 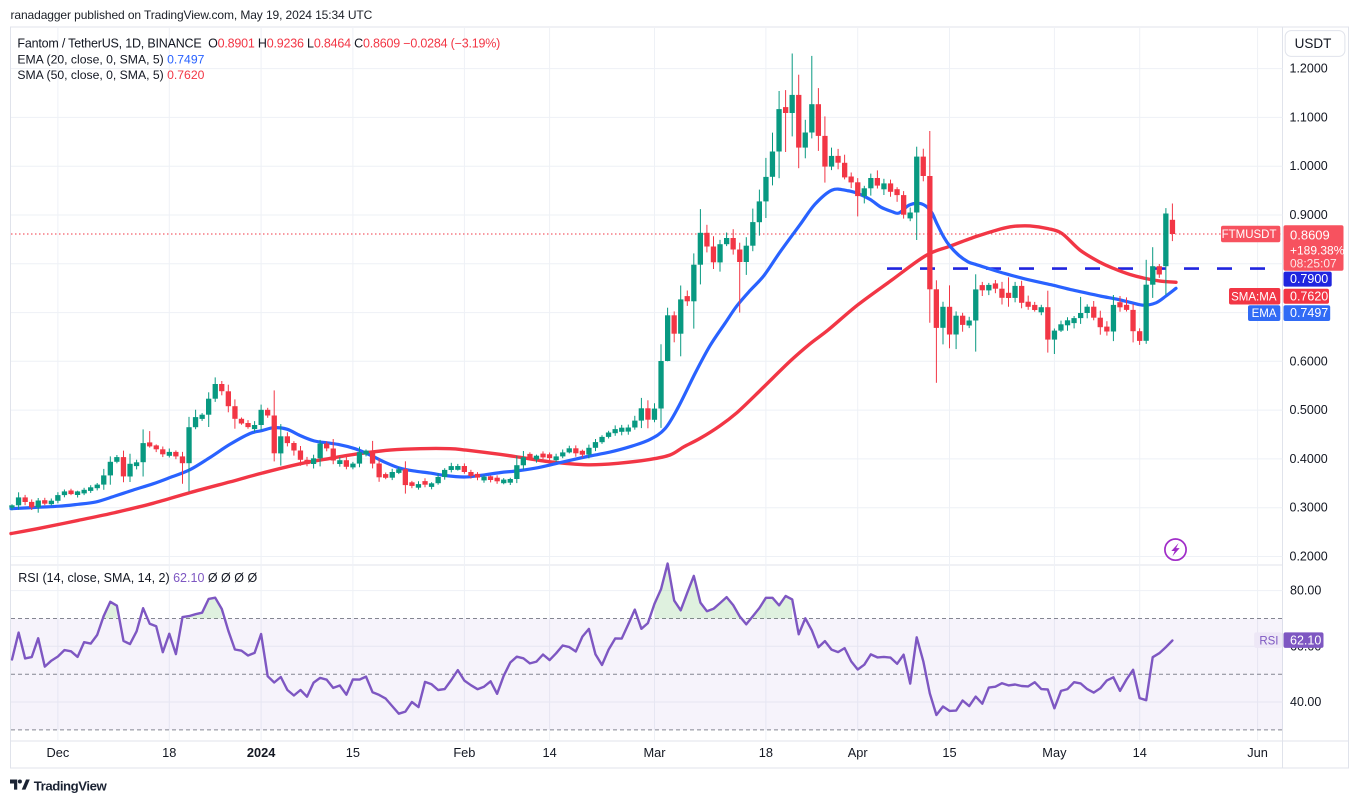 What do you see at coordinates (261, 752) in the screenshot?
I see `svg-text: 2024` at bounding box center [261, 752].